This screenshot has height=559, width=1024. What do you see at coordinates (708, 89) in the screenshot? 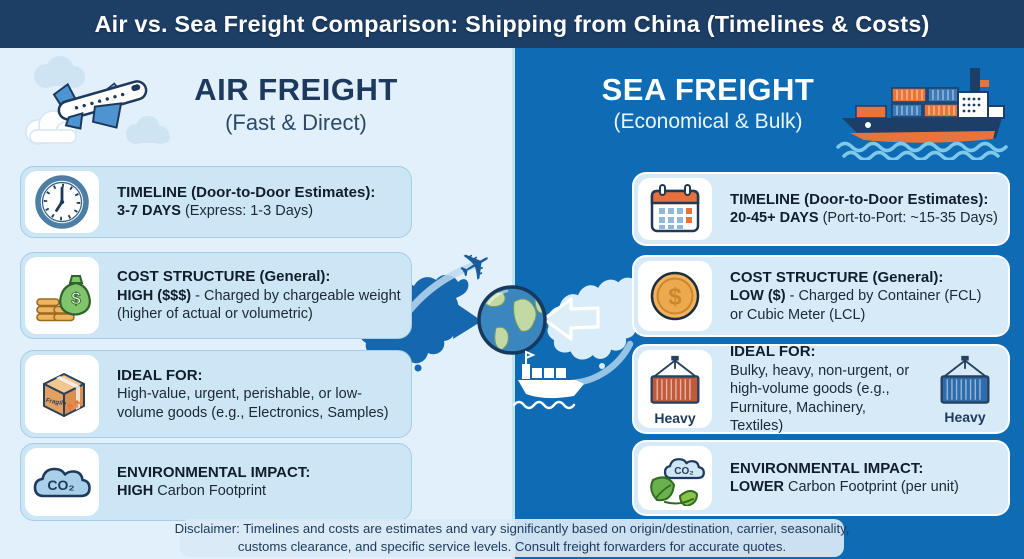
I see `sea-heading: SEA FREIGHT` at bounding box center [708, 89].